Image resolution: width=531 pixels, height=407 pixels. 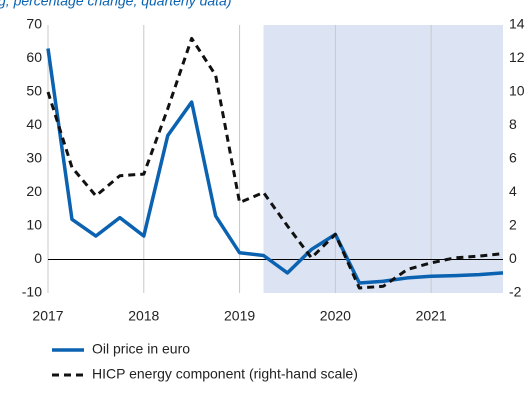 I want to click on y2-tick-label: 6, so click(x=513, y=158).